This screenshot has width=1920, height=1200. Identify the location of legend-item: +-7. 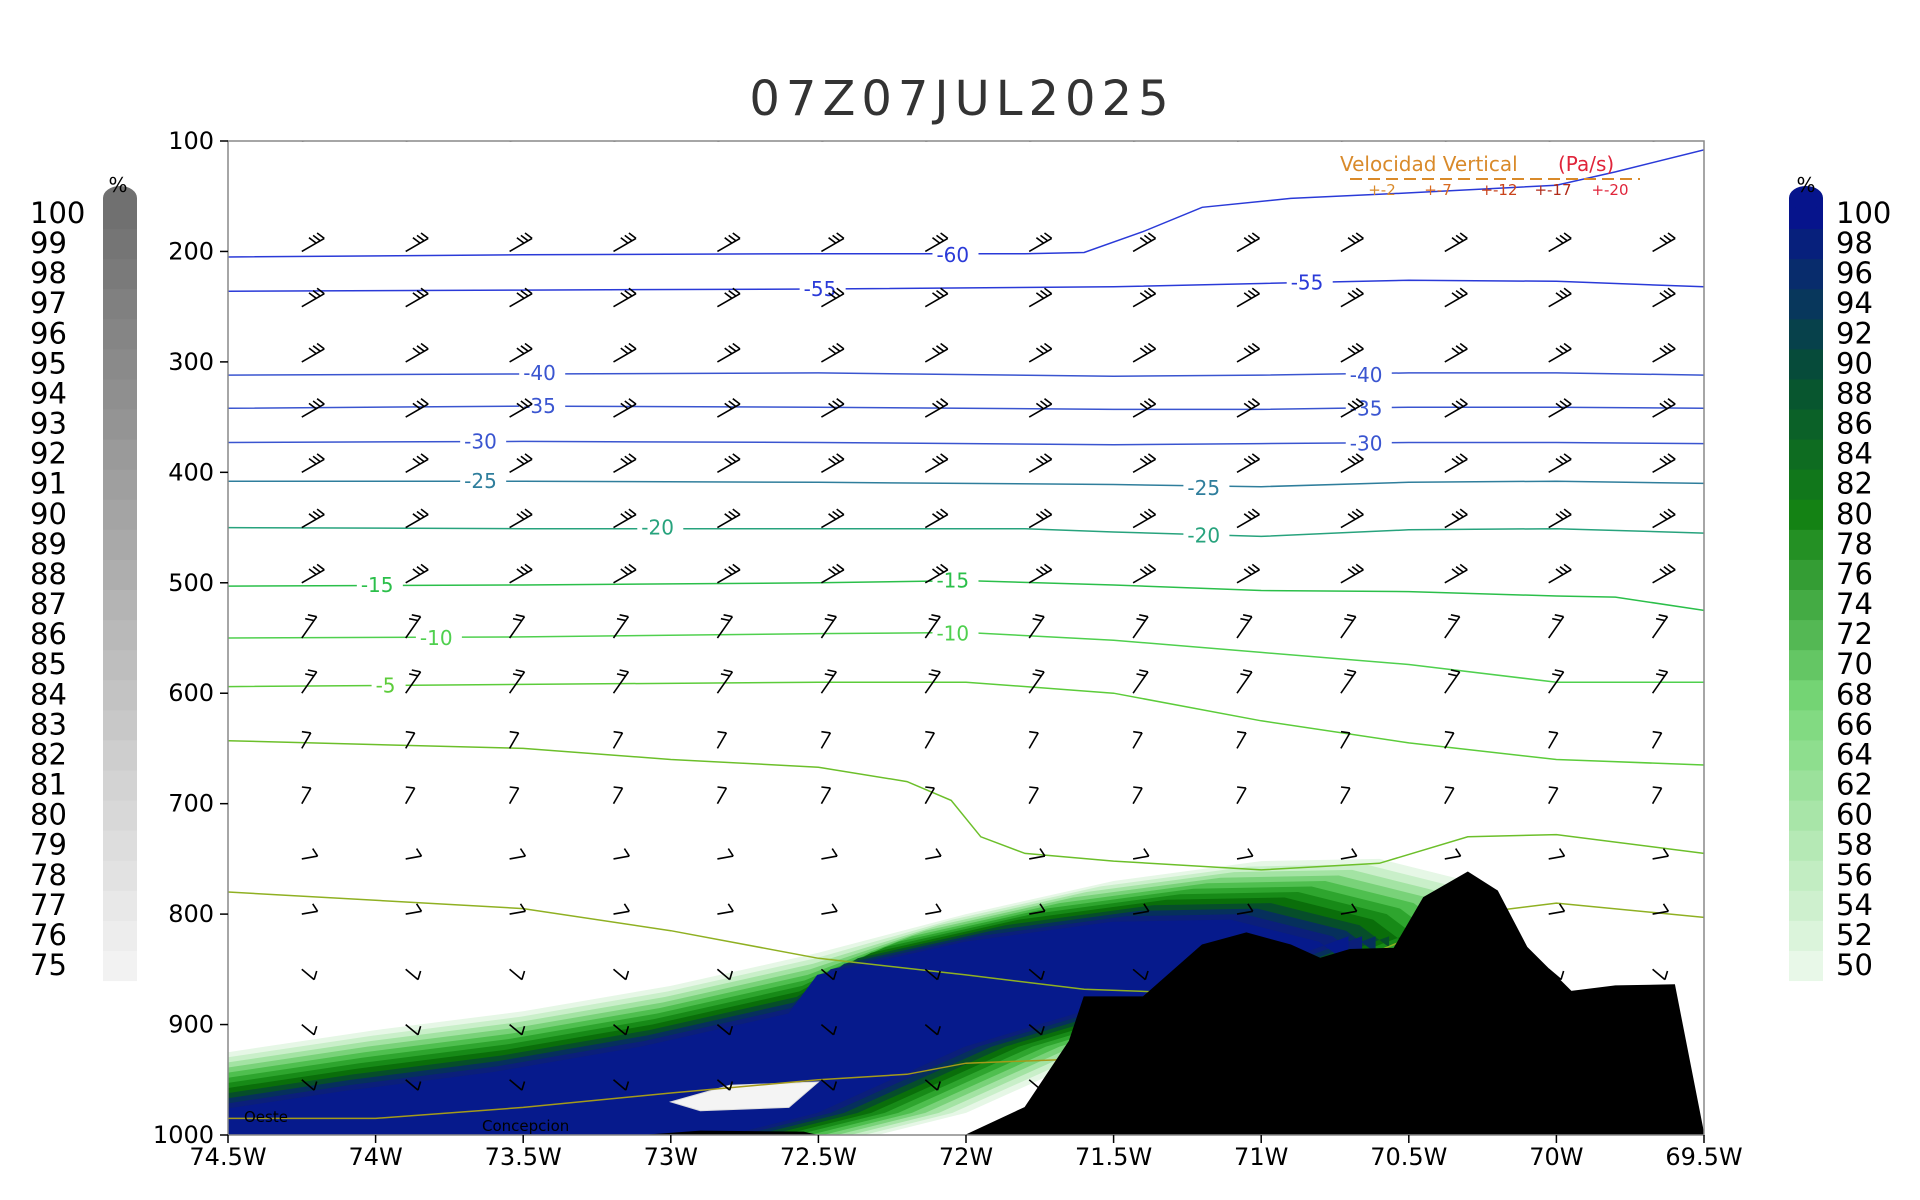
(1438, 190).